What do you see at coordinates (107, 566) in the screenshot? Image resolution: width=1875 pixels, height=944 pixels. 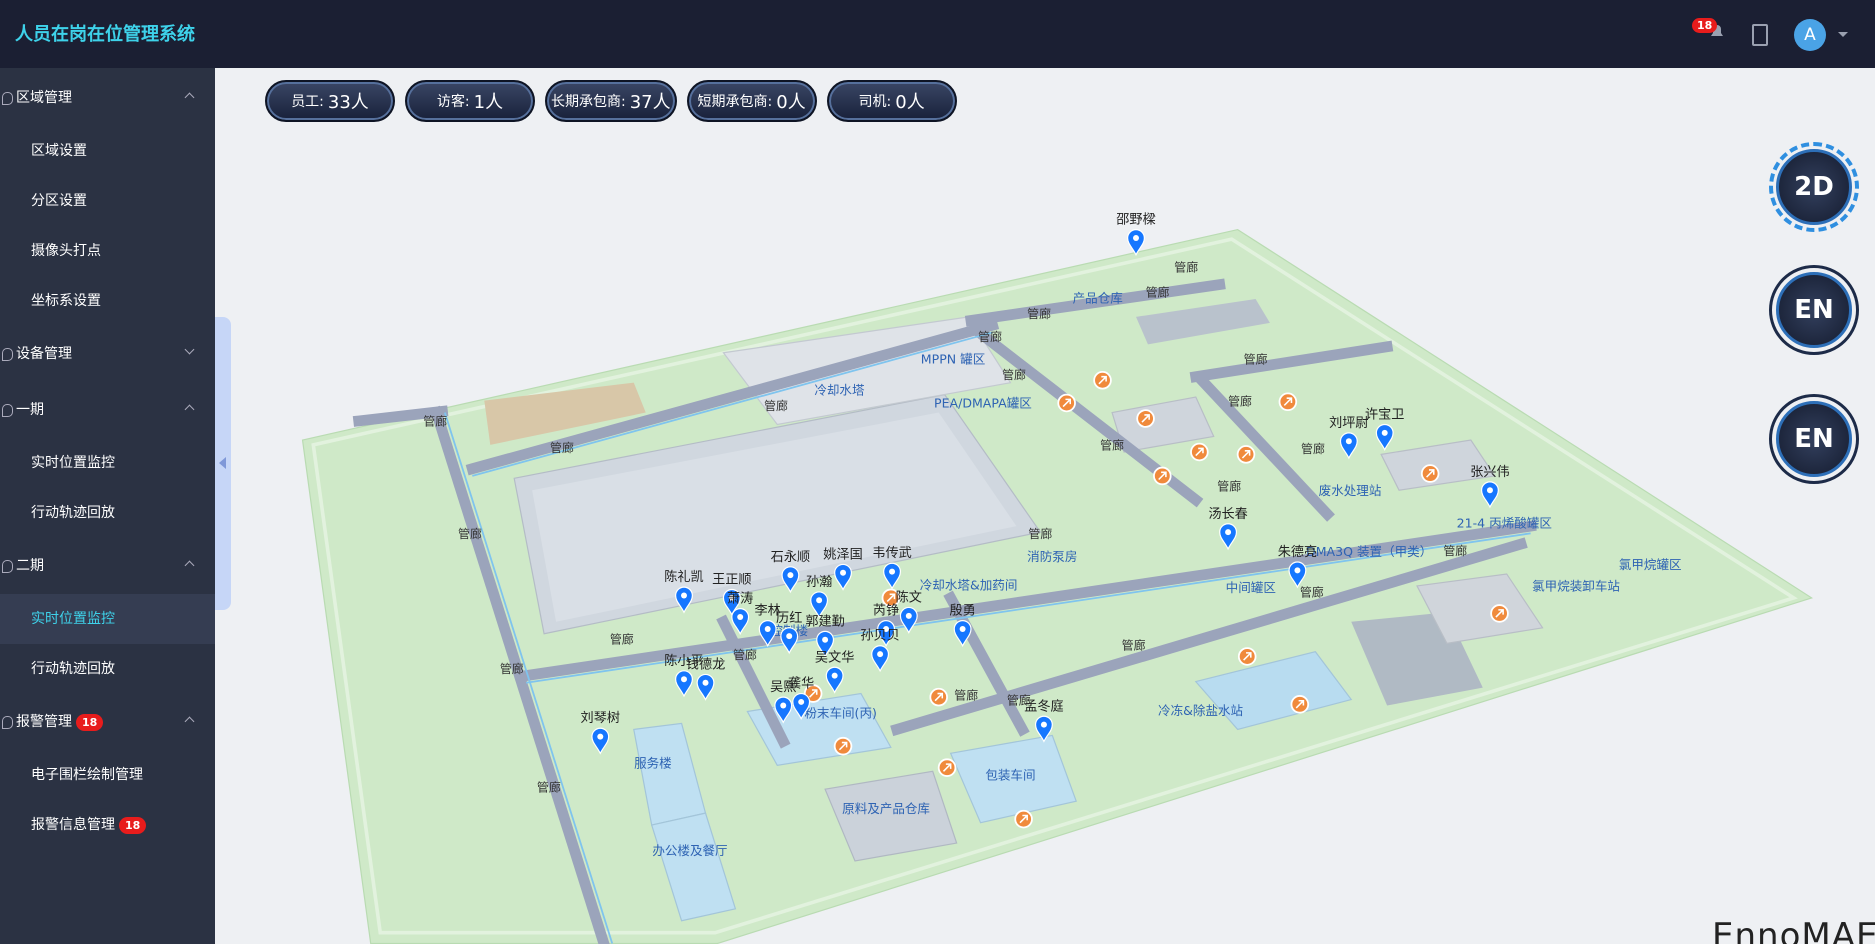 I see `menu-section: 二期` at bounding box center [107, 566].